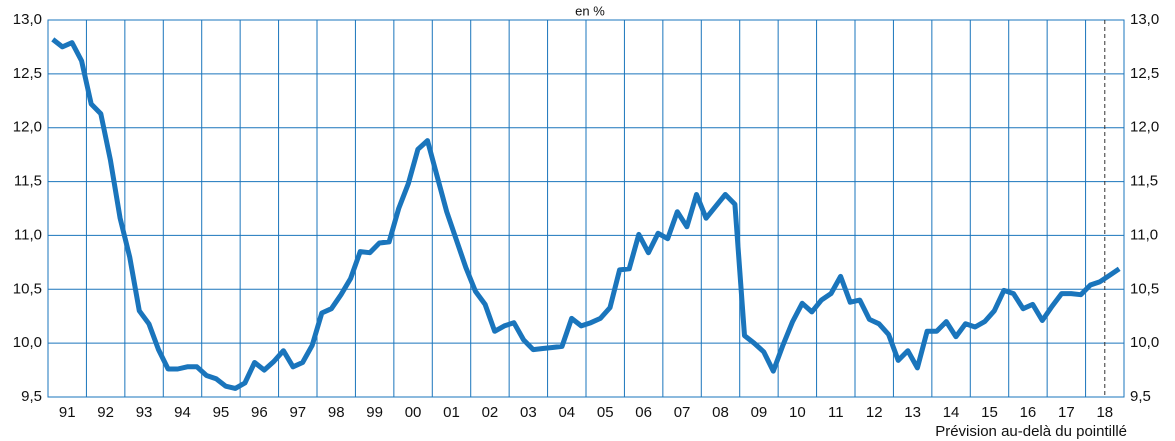 This screenshot has width=1175, height=441. Describe the element at coordinates (27, 342) in the screenshot. I see `y-tick-label: 10,0` at that location.